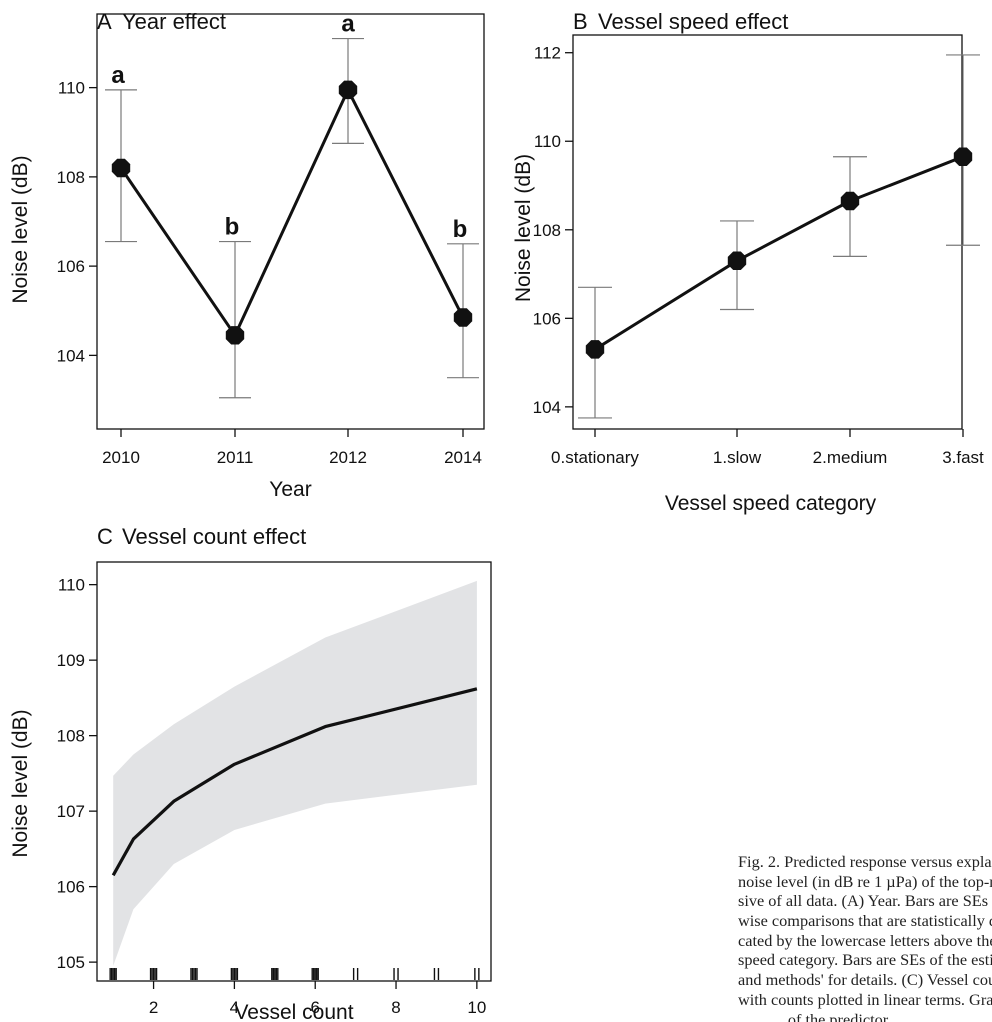  Describe the element at coordinates (105, 536) in the screenshot. I see `panel-letter: C` at that location.